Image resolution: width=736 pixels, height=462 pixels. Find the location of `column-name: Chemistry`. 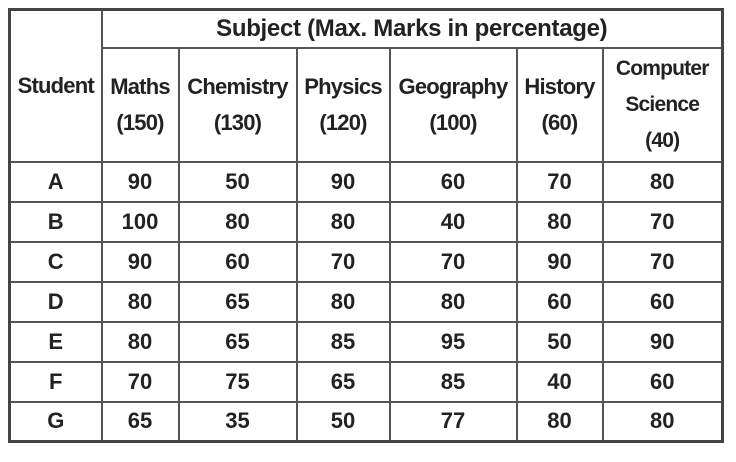

column-name: Chemistry is located at coordinates (237, 86).